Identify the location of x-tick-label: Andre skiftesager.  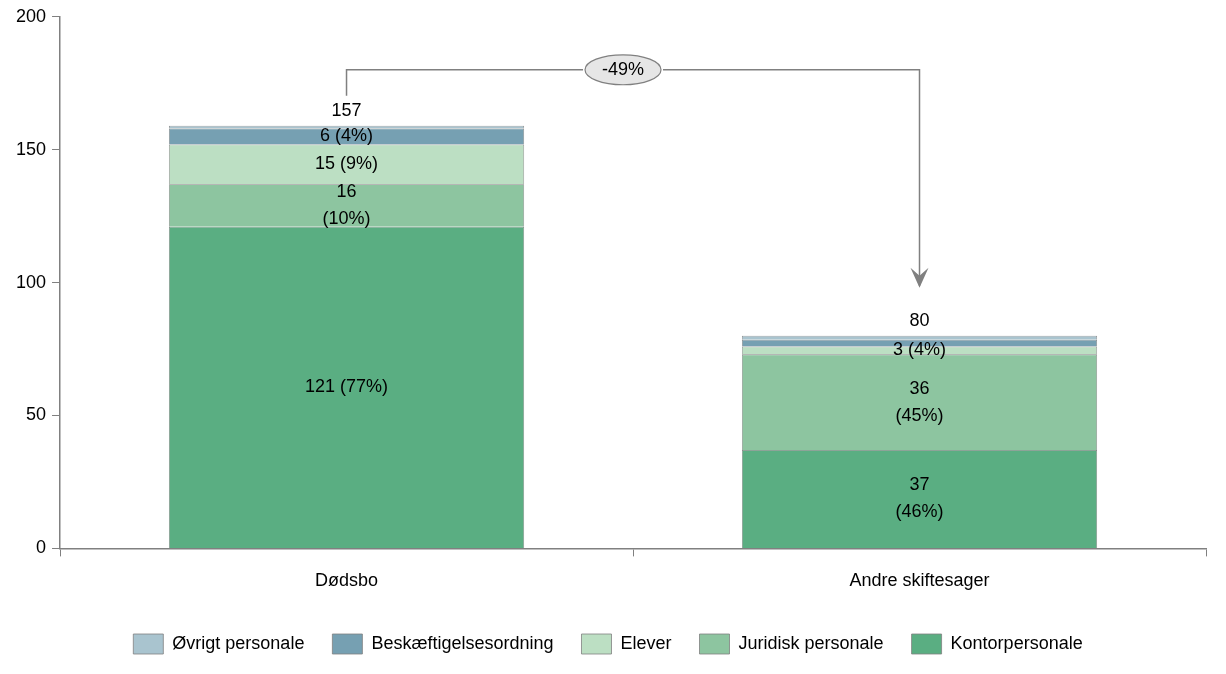
(919, 580).